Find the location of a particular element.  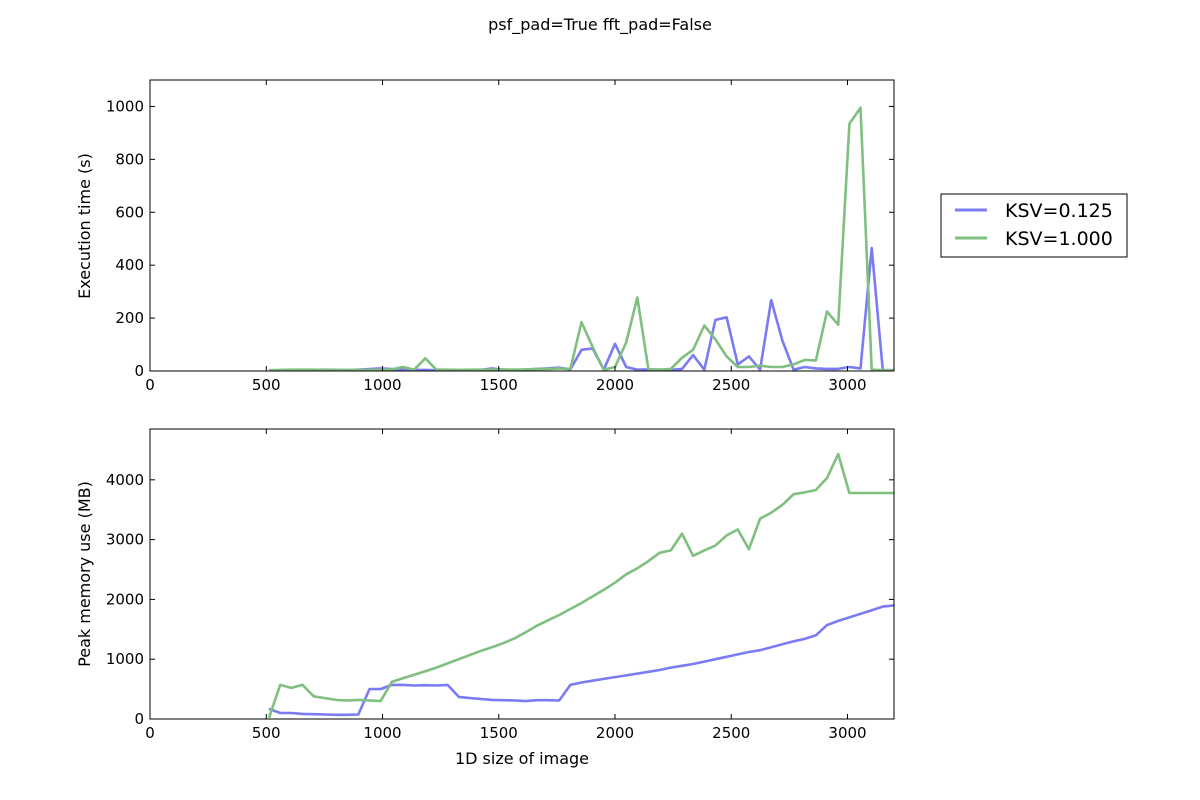

legend-frame is located at coordinates (1034, 225).